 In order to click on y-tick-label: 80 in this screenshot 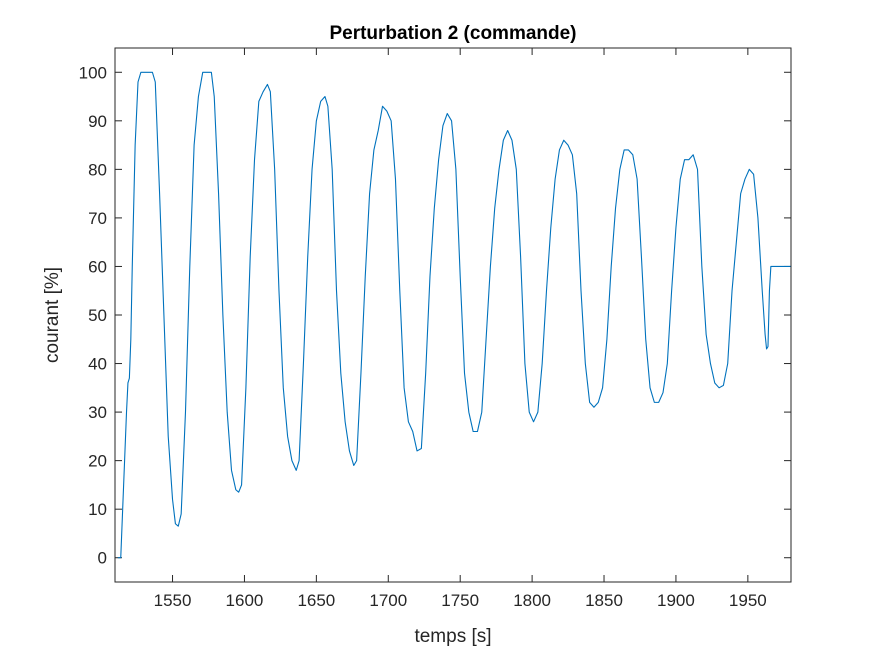, I will do `click(97, 169)`.